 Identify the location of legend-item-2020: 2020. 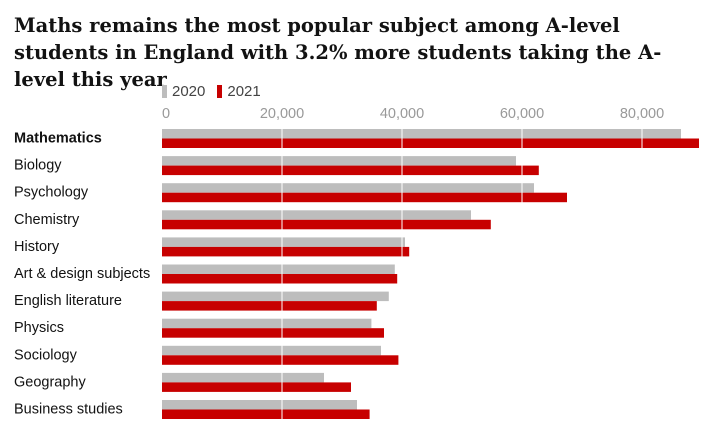
(183, 91).